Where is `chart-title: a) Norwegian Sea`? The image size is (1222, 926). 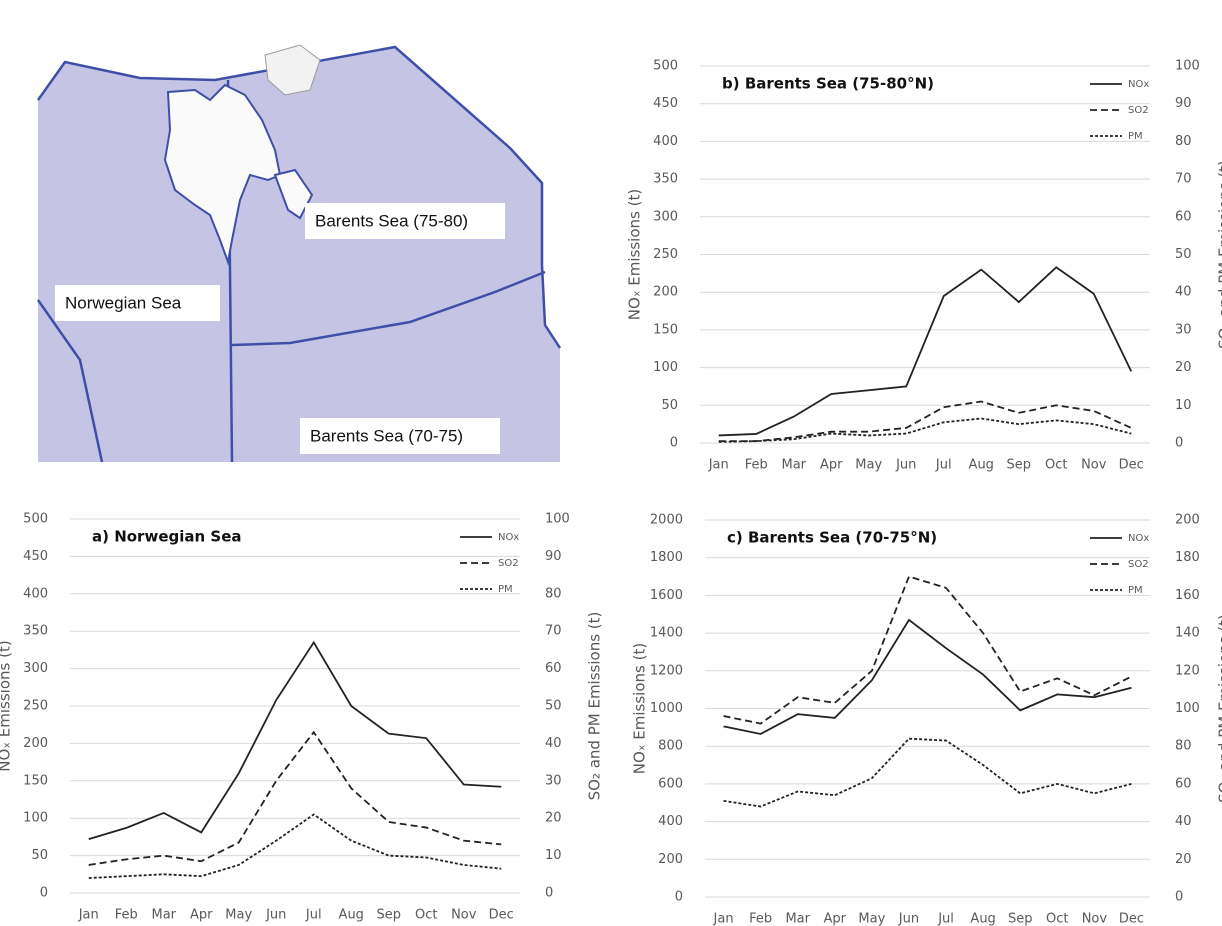 chart-title: a) Norwegian Sea is located at coordinates (167, 537).